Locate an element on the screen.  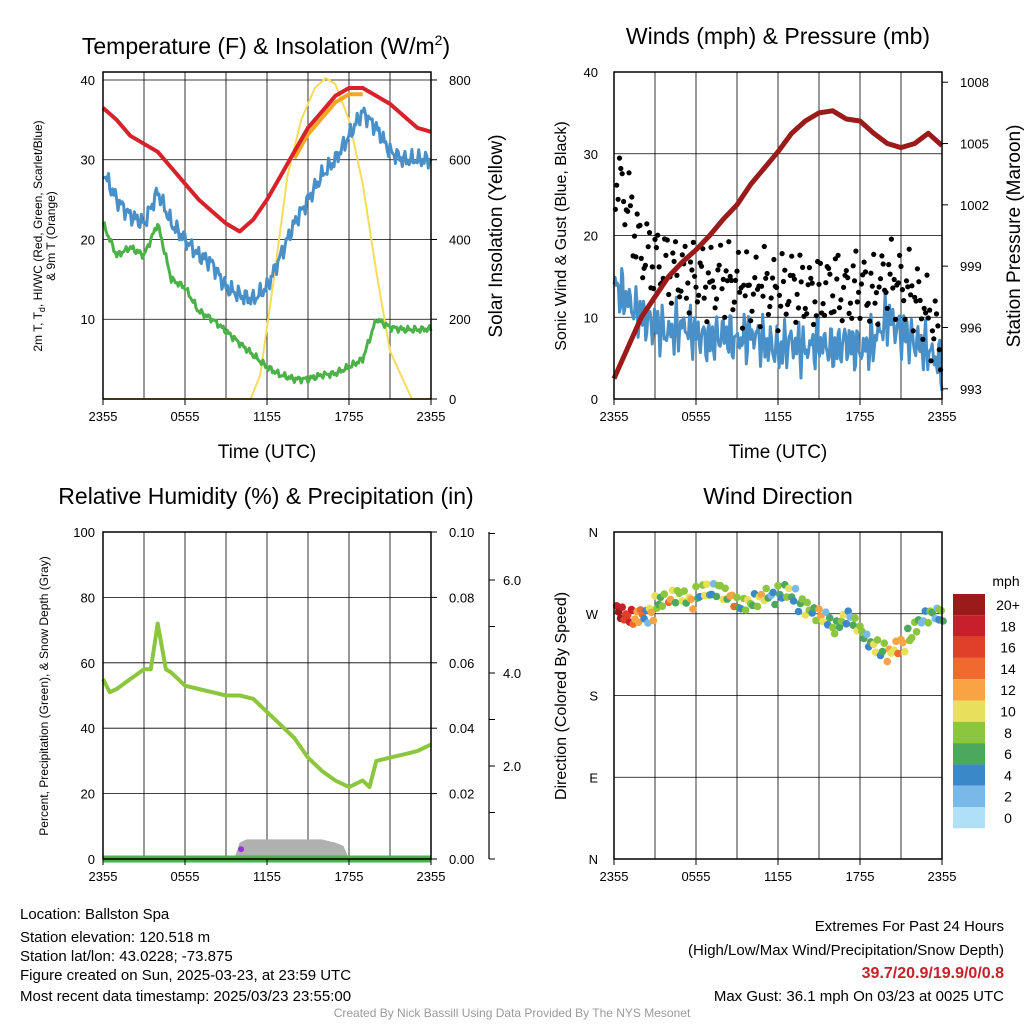
direction-title: Wind Direction is located at coordinates (778, 496).